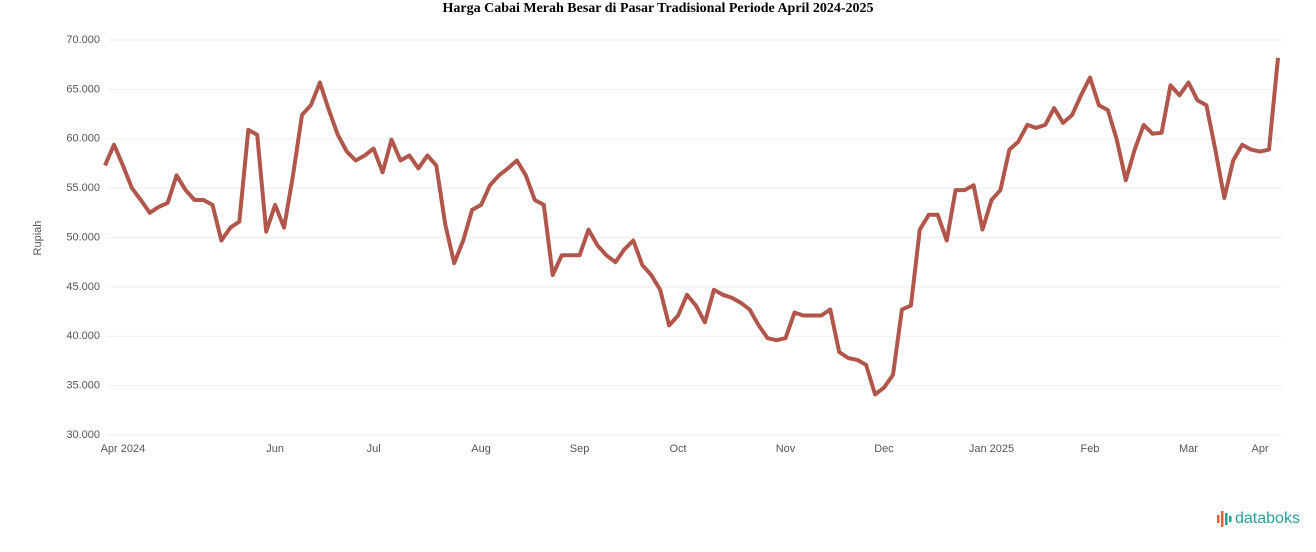  I want to click on x-tick-label: Sep, so click(580, 449).